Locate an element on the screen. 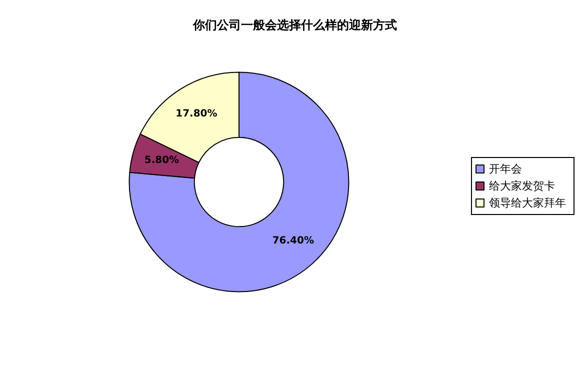 The height and width of the screenshot is (372, 582). legend-label: 给大家发贺卡 is located at coordinates (522, 186).